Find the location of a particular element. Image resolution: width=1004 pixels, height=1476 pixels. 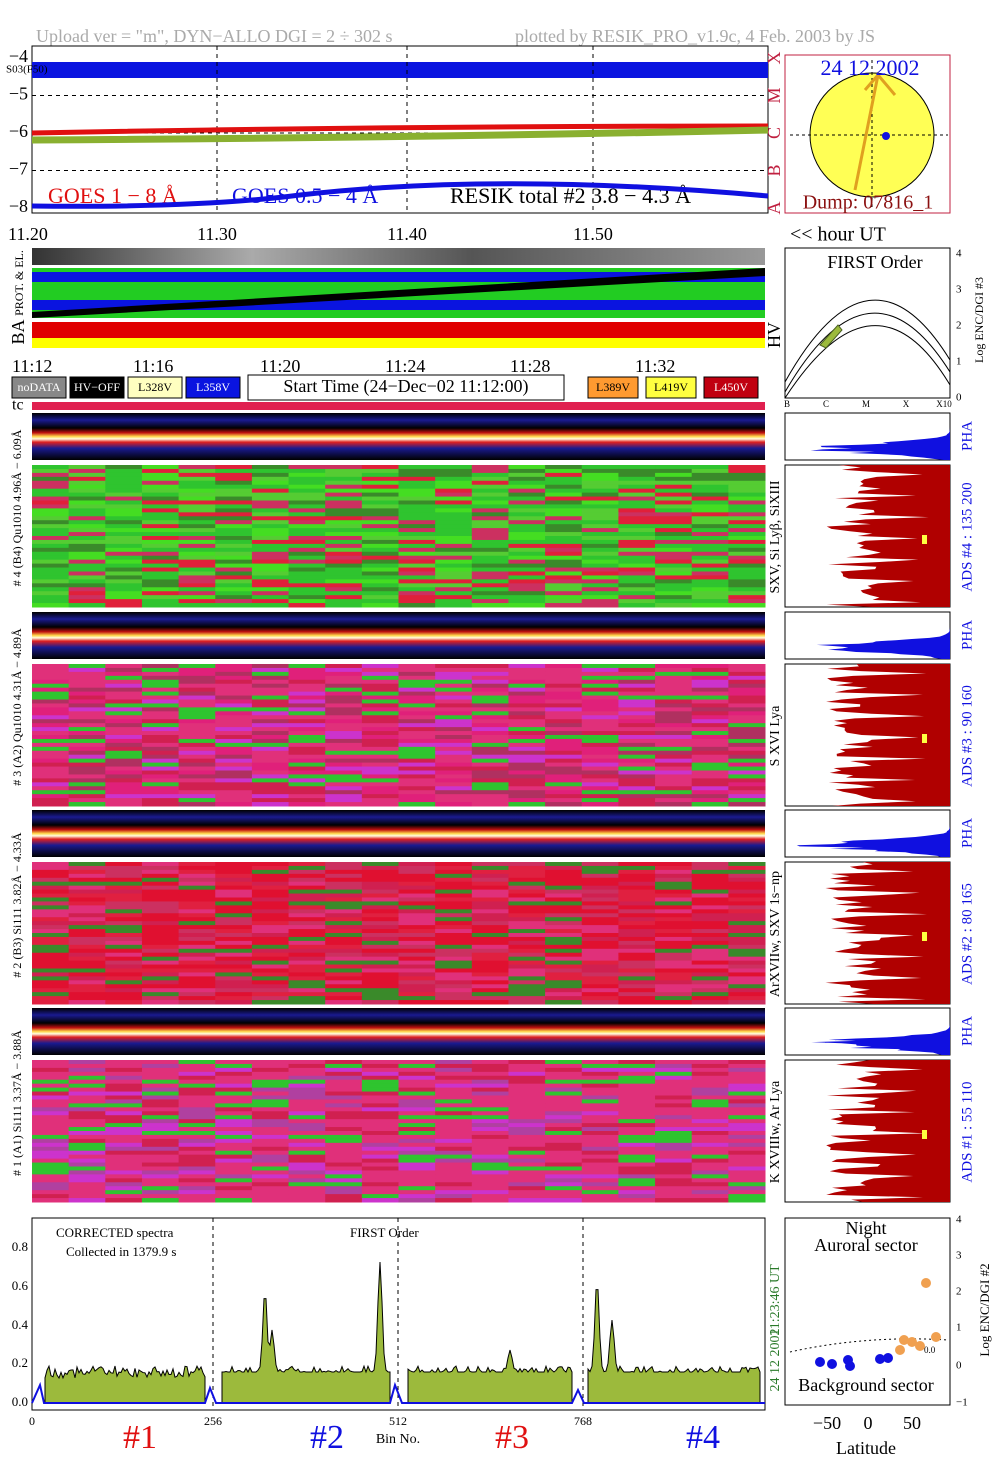

map-label: Background sector is located at coordinates (865, 1385).